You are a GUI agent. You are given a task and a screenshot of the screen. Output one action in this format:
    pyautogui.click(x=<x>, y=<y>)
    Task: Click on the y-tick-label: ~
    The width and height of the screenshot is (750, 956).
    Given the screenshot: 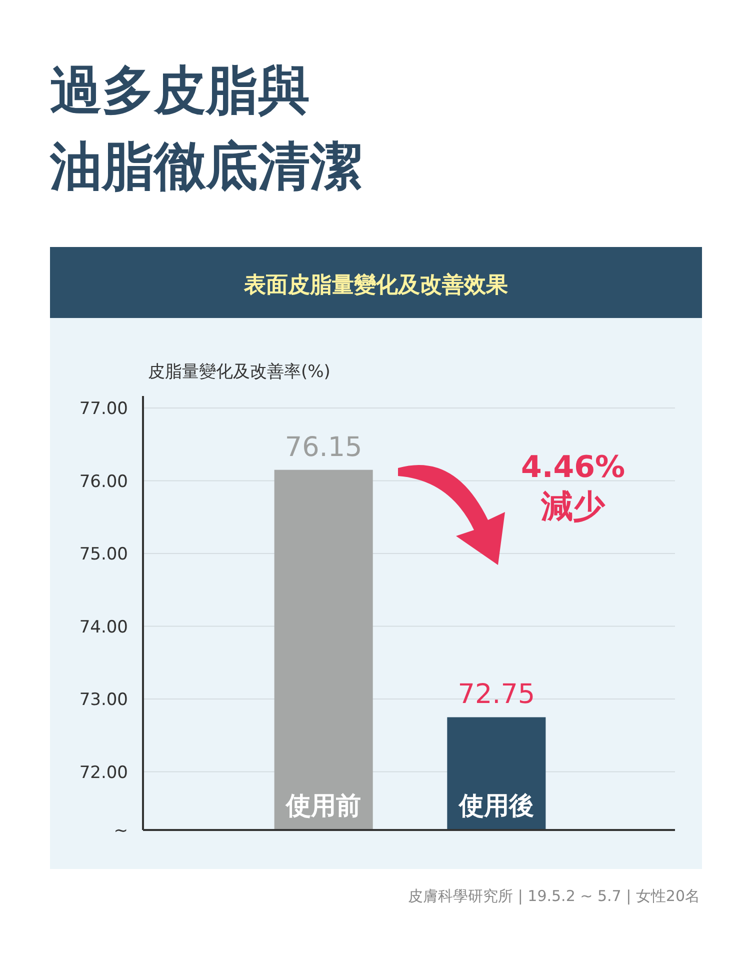 What is the action you would take?
    pyautogui.click(x=121, y=831)
    